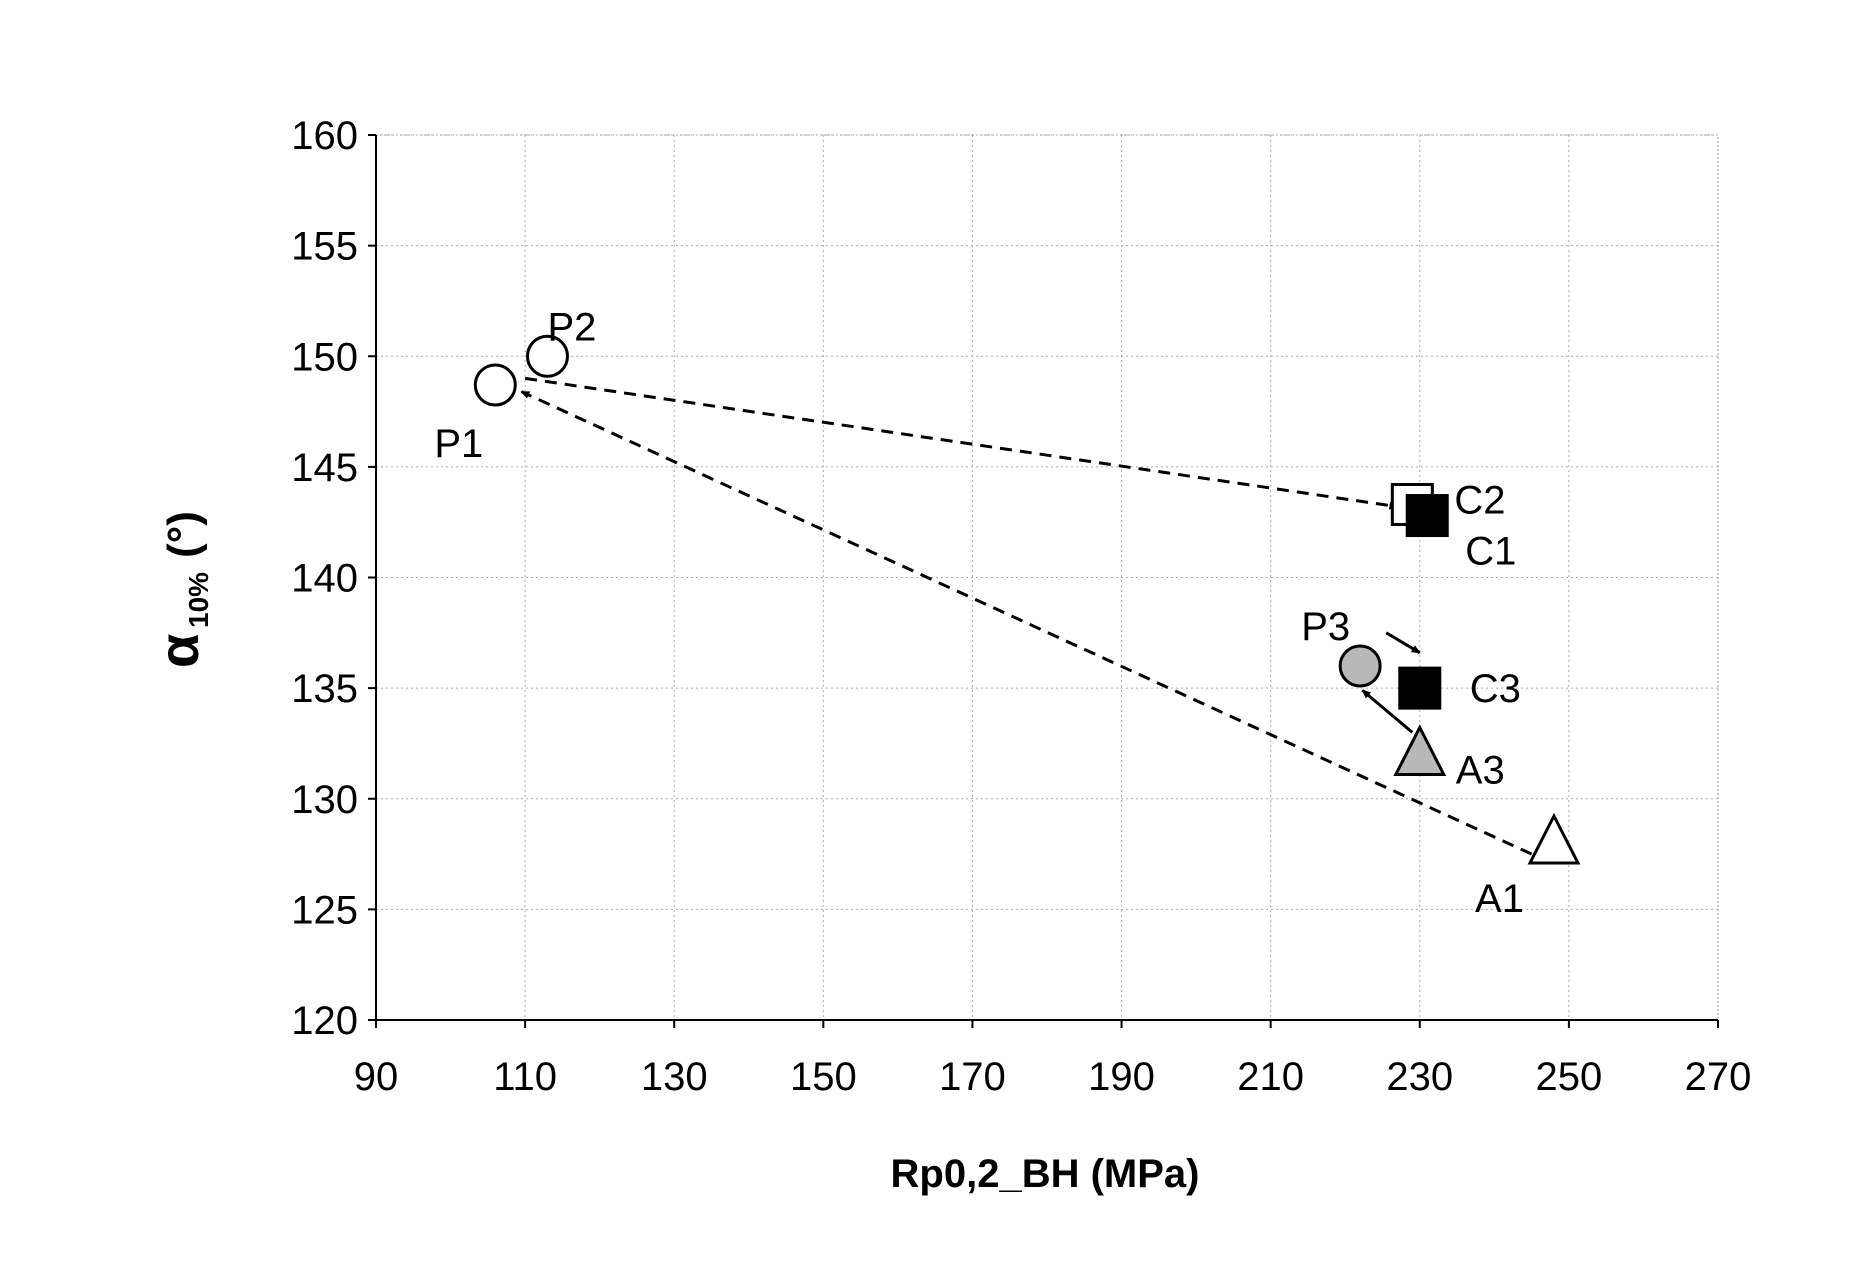  Describe the element at coordinates (1495, 689) in the screenshot. I see `data-label: C3` at that location.